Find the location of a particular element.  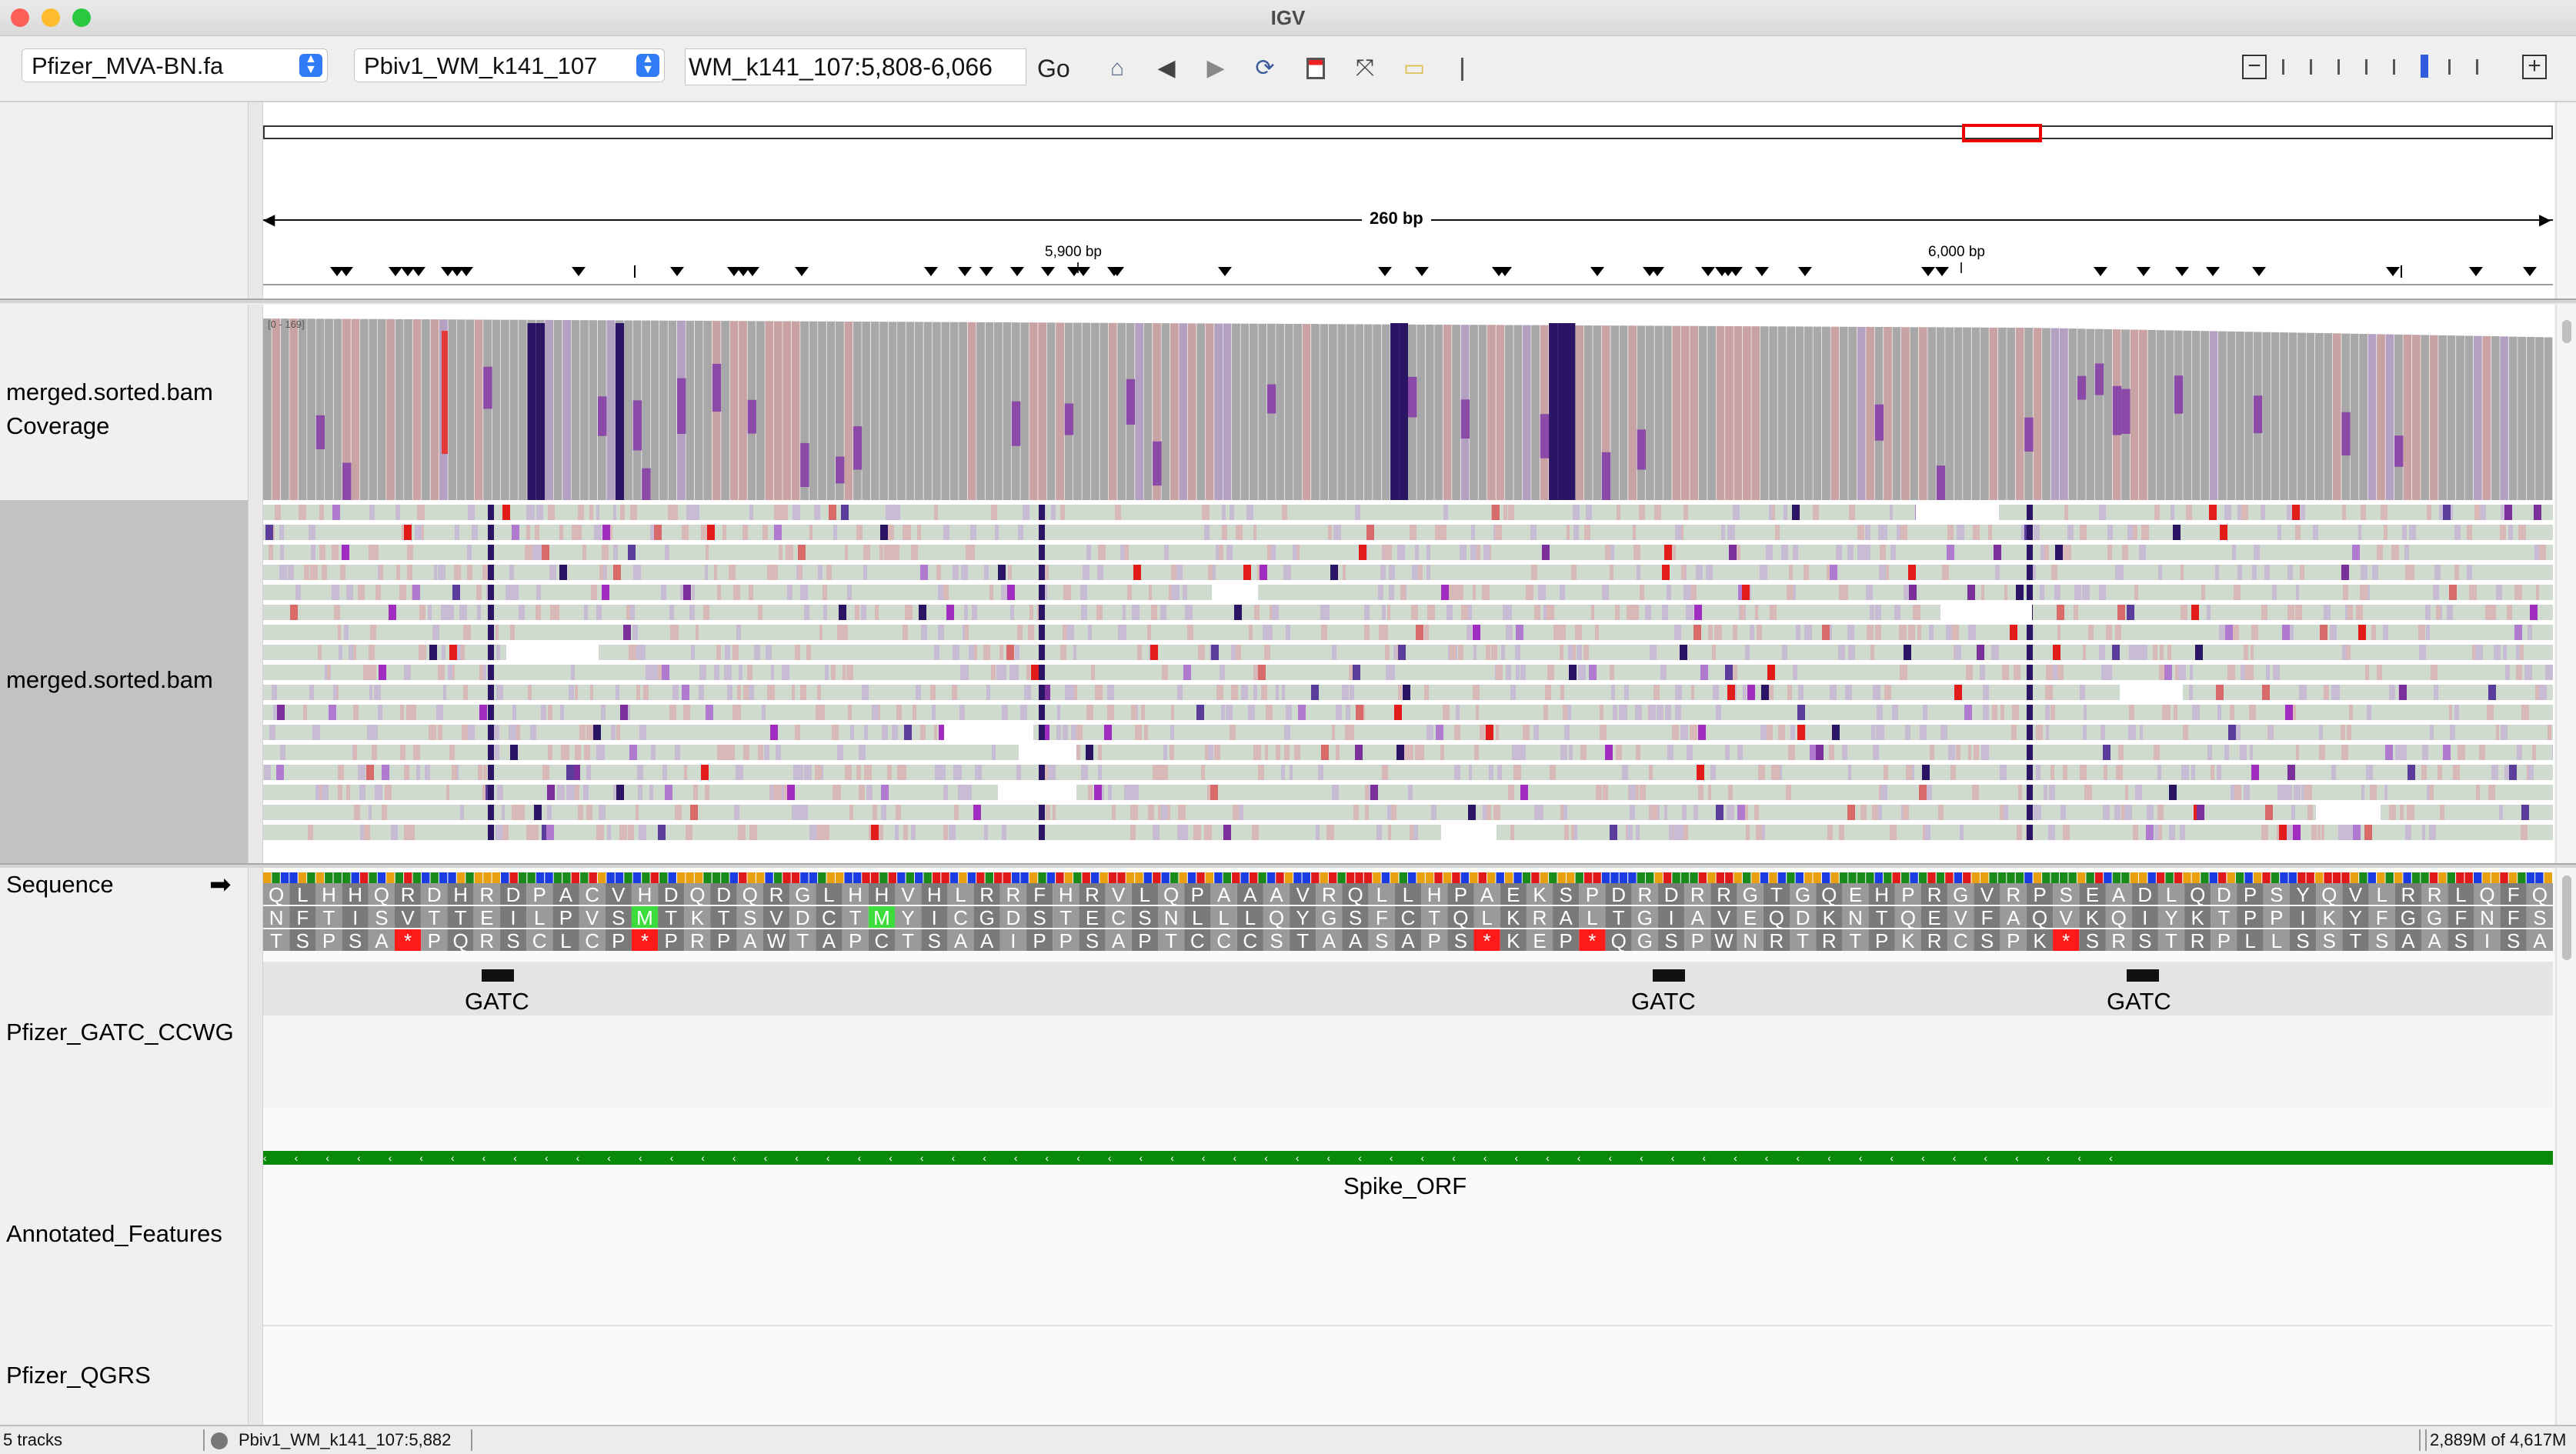

data-scrollbar is located at coordinates (2566, 584).